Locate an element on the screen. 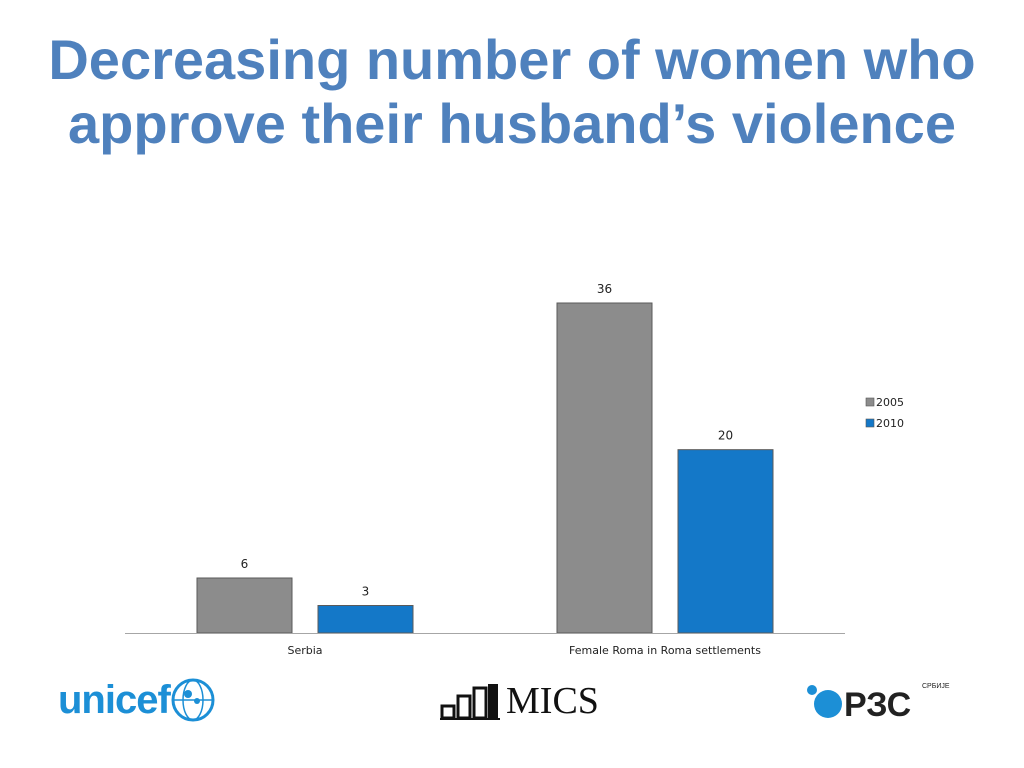 Image resolution: width=1024 pixels, height=768 pixels. rzs-logo: РЗС СРБИЈЕ is located at coordinates (884, 701).